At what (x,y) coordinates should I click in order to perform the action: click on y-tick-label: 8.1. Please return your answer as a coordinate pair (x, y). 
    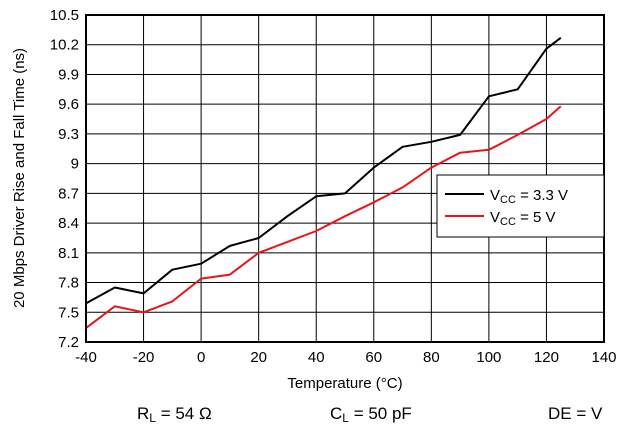
    Looking at the image, I should click on (68, 253).